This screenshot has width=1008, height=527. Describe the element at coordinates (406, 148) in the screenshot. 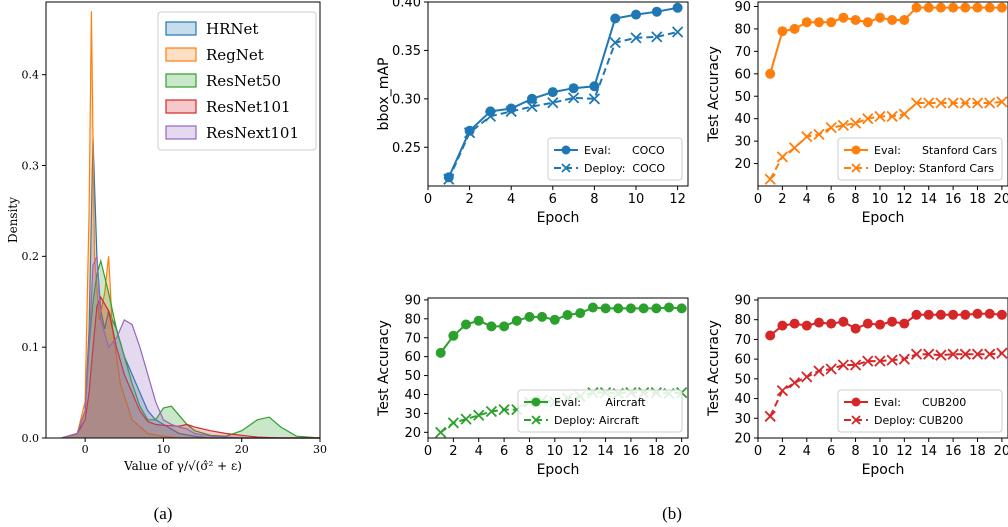

I see `y-tick-label: 0.25` at that location.